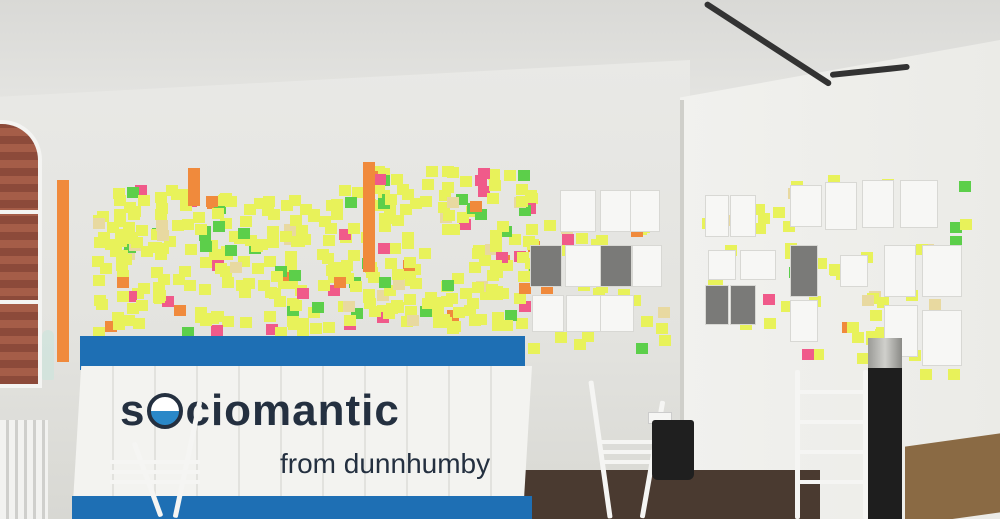 Image resolution: width=1000 pixels, height=519 pixels. I want to click on stacked-chairs, so click(832, 444).